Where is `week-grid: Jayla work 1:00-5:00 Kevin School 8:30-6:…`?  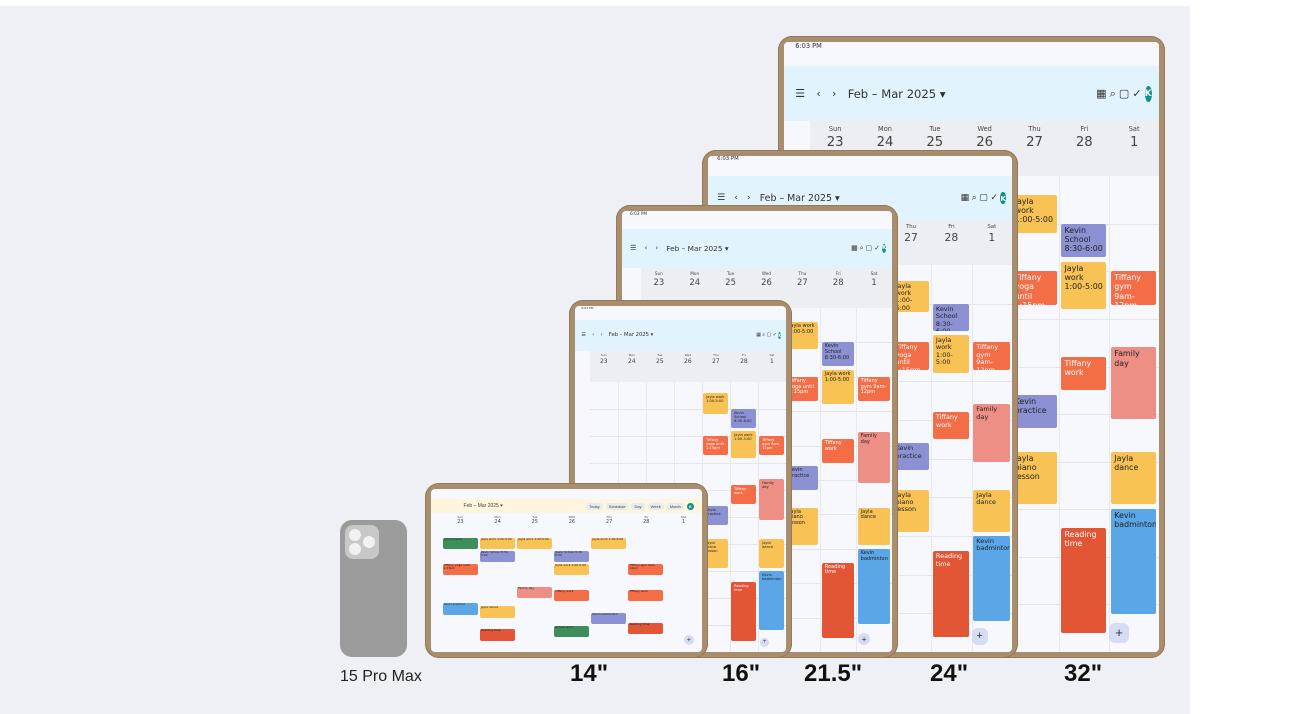 week-grid: Jayla work 1:00-5:00 Kevin School 8:30-6:… is located at coordinates (687, 517).